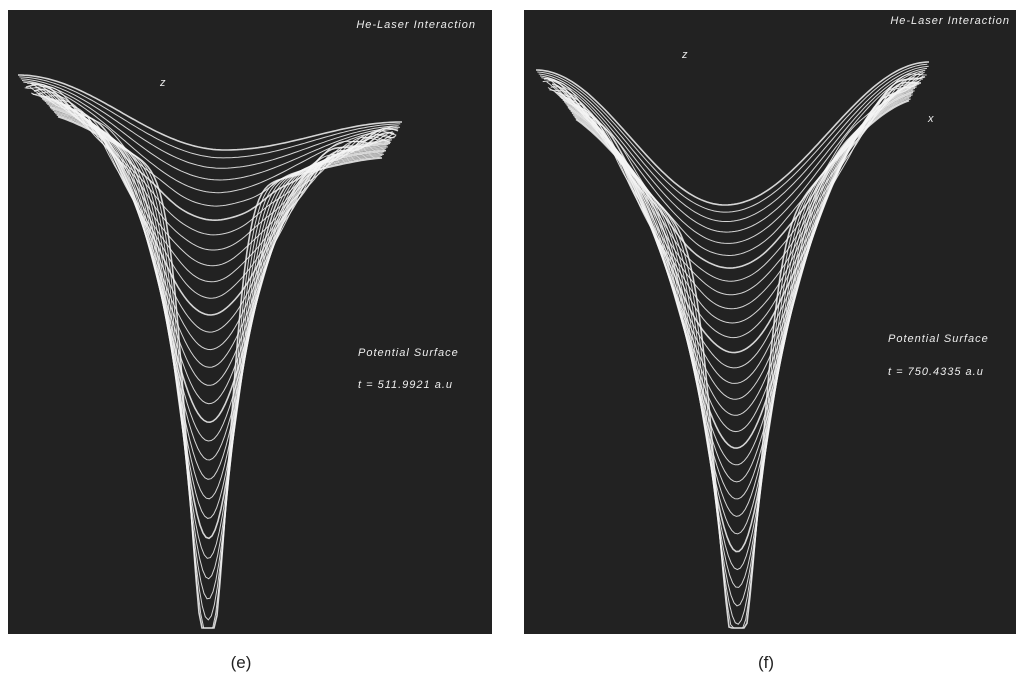 This screenshot has width=1018, height=674. Describe the element at coordinates (405, 385) in the screenshot. I see `time-label: t = 511.9921 a.u` at that location.